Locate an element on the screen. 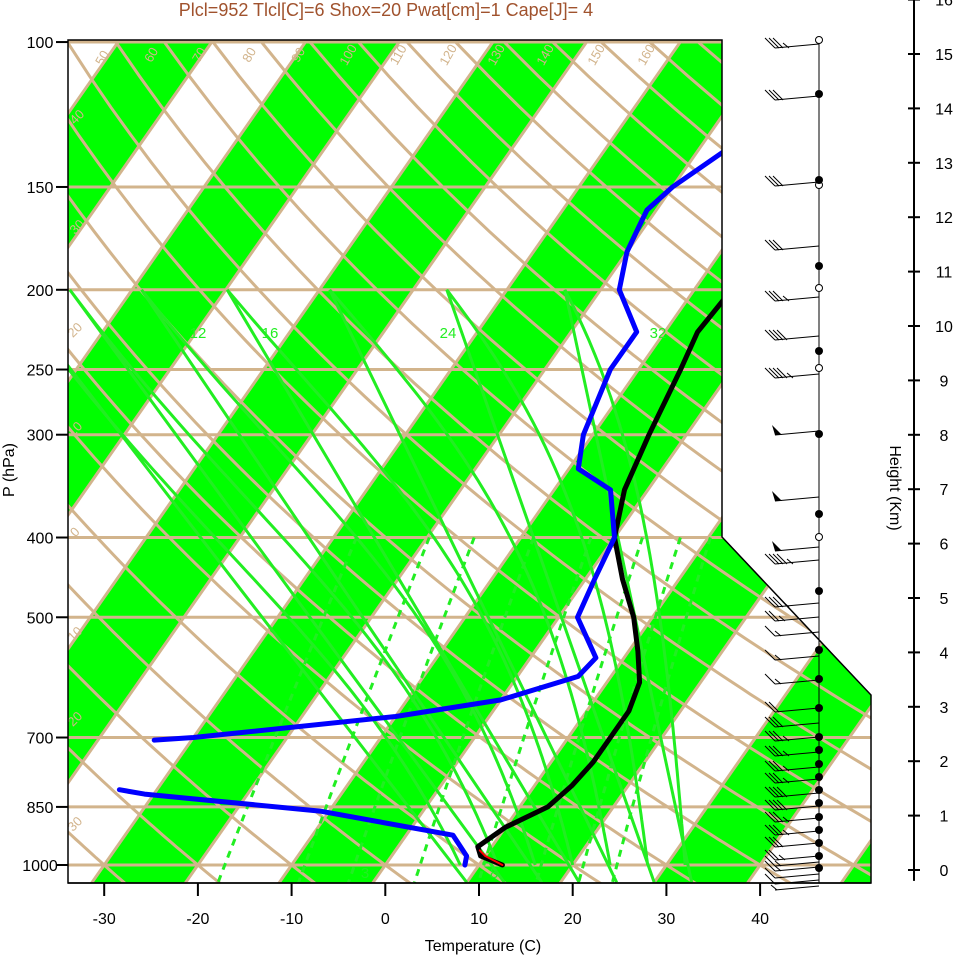  mixing-ratio-label: 32 is located at coordinates (658, 333).